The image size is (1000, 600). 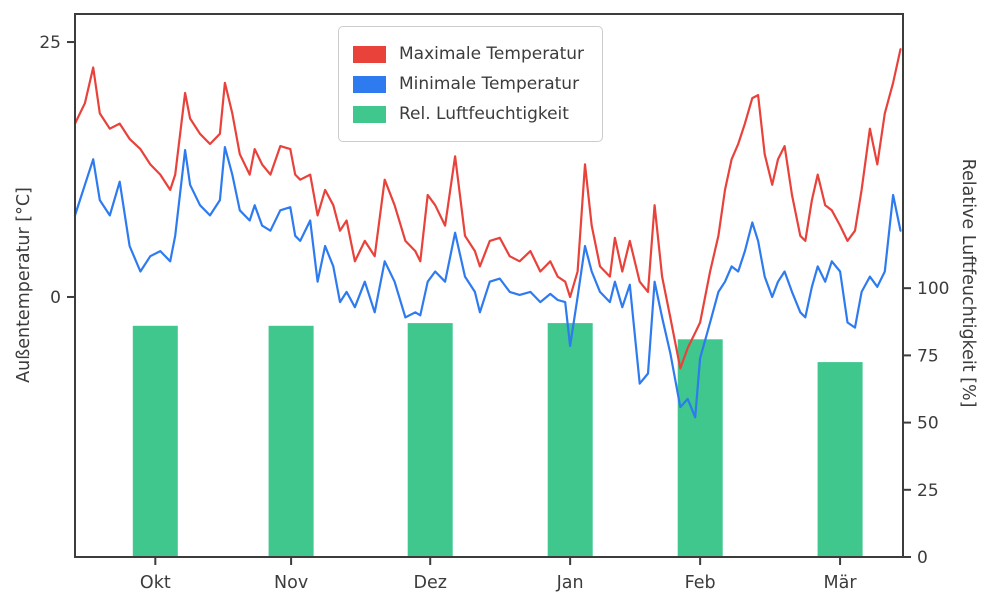 I want to click on right-axis-title: Relative Luftfeuchtigkeit [%], so click(x=968, y=283).